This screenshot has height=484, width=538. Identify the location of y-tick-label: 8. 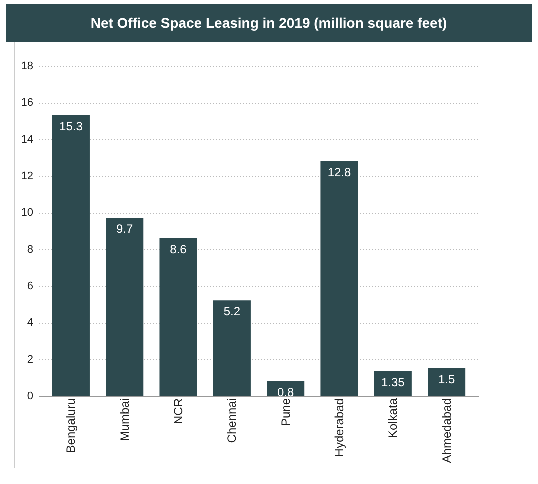
(30, 250).